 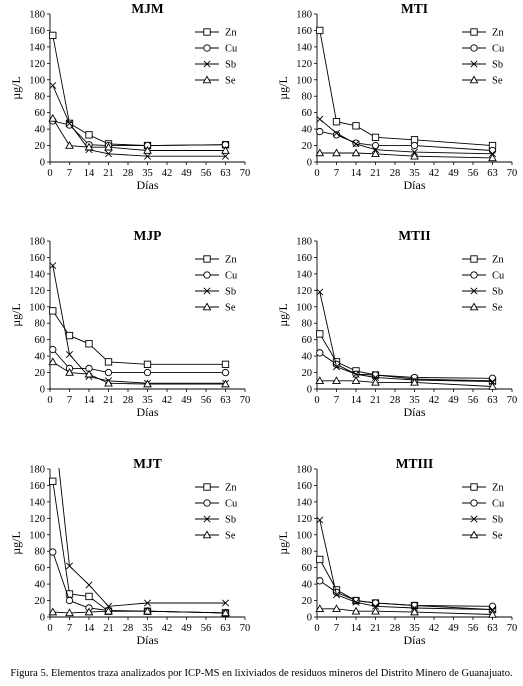 What do you see at coordinates (498, 260) in the screenshot?
I see `legend-label: Zn` at bounding box center [498, 260].